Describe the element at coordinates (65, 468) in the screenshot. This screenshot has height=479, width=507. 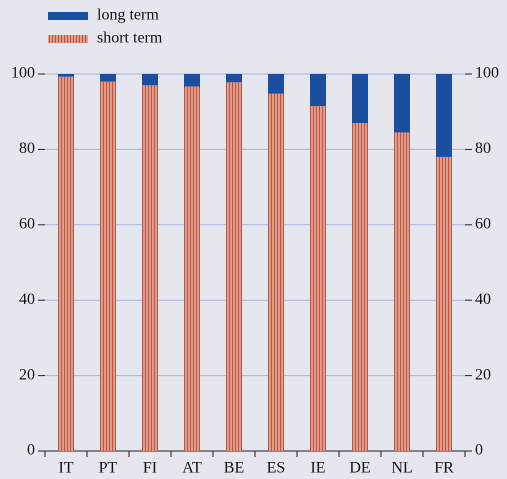
I see `x-tick-label: IT` at that location.